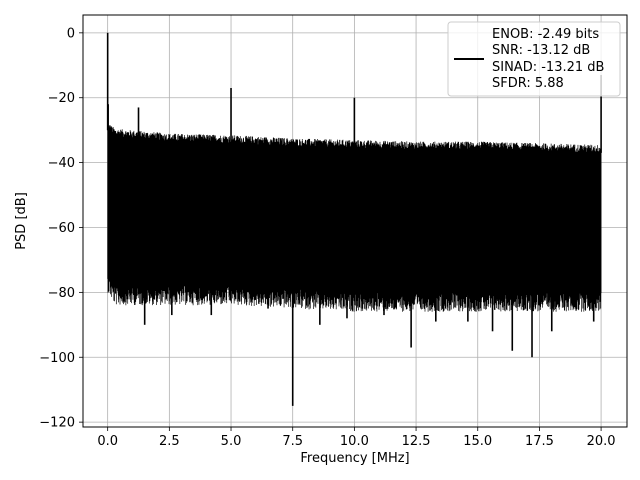 The image size is (640, 480). I want to click on y-axis: 0 −20 −40 −60 −80 −100 −120, so click(61, 228).